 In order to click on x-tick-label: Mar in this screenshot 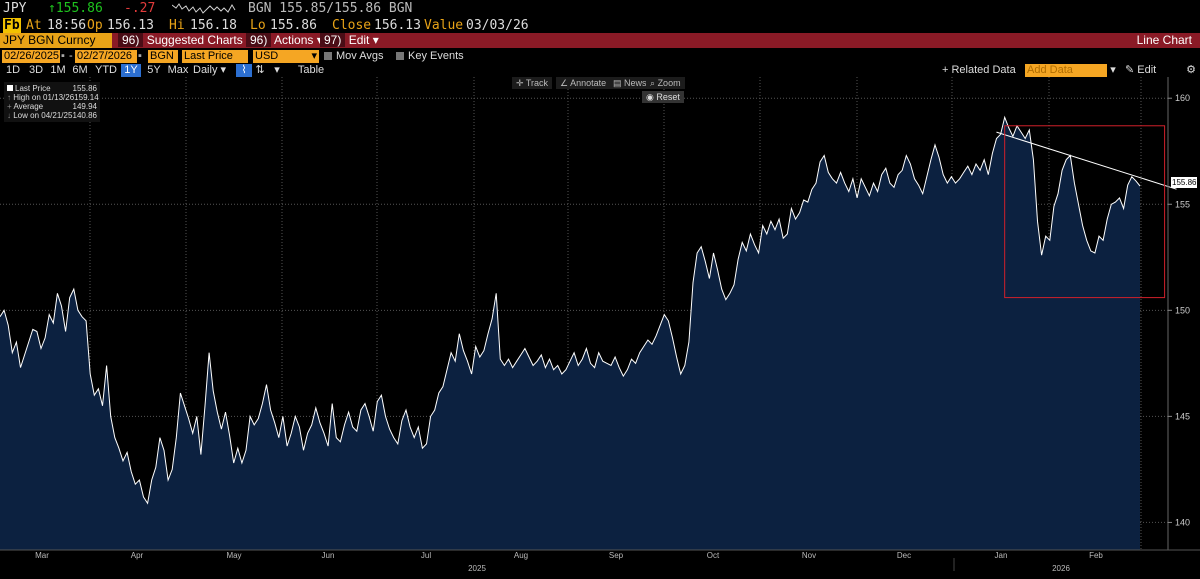, I will do `click(42, 555)`.